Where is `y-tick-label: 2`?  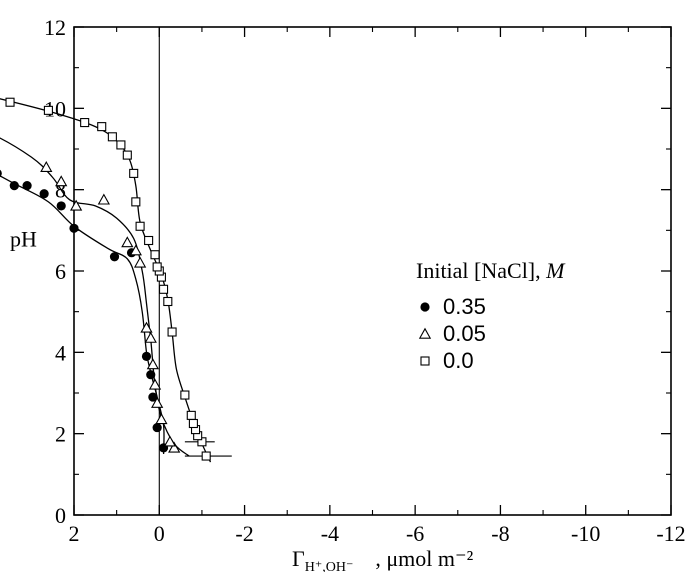 y-tick-label: 2 is located at coordinates (60, 434).